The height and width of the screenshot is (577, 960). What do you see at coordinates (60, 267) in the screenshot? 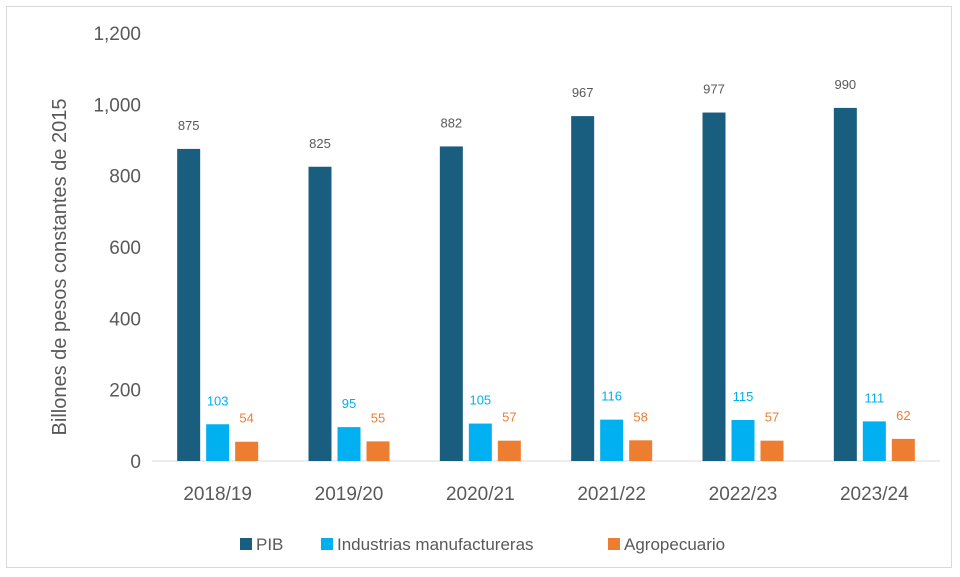
I see `y-axis-label: Billones de pesos constantes de 2015` at bounding box center [60, 267].